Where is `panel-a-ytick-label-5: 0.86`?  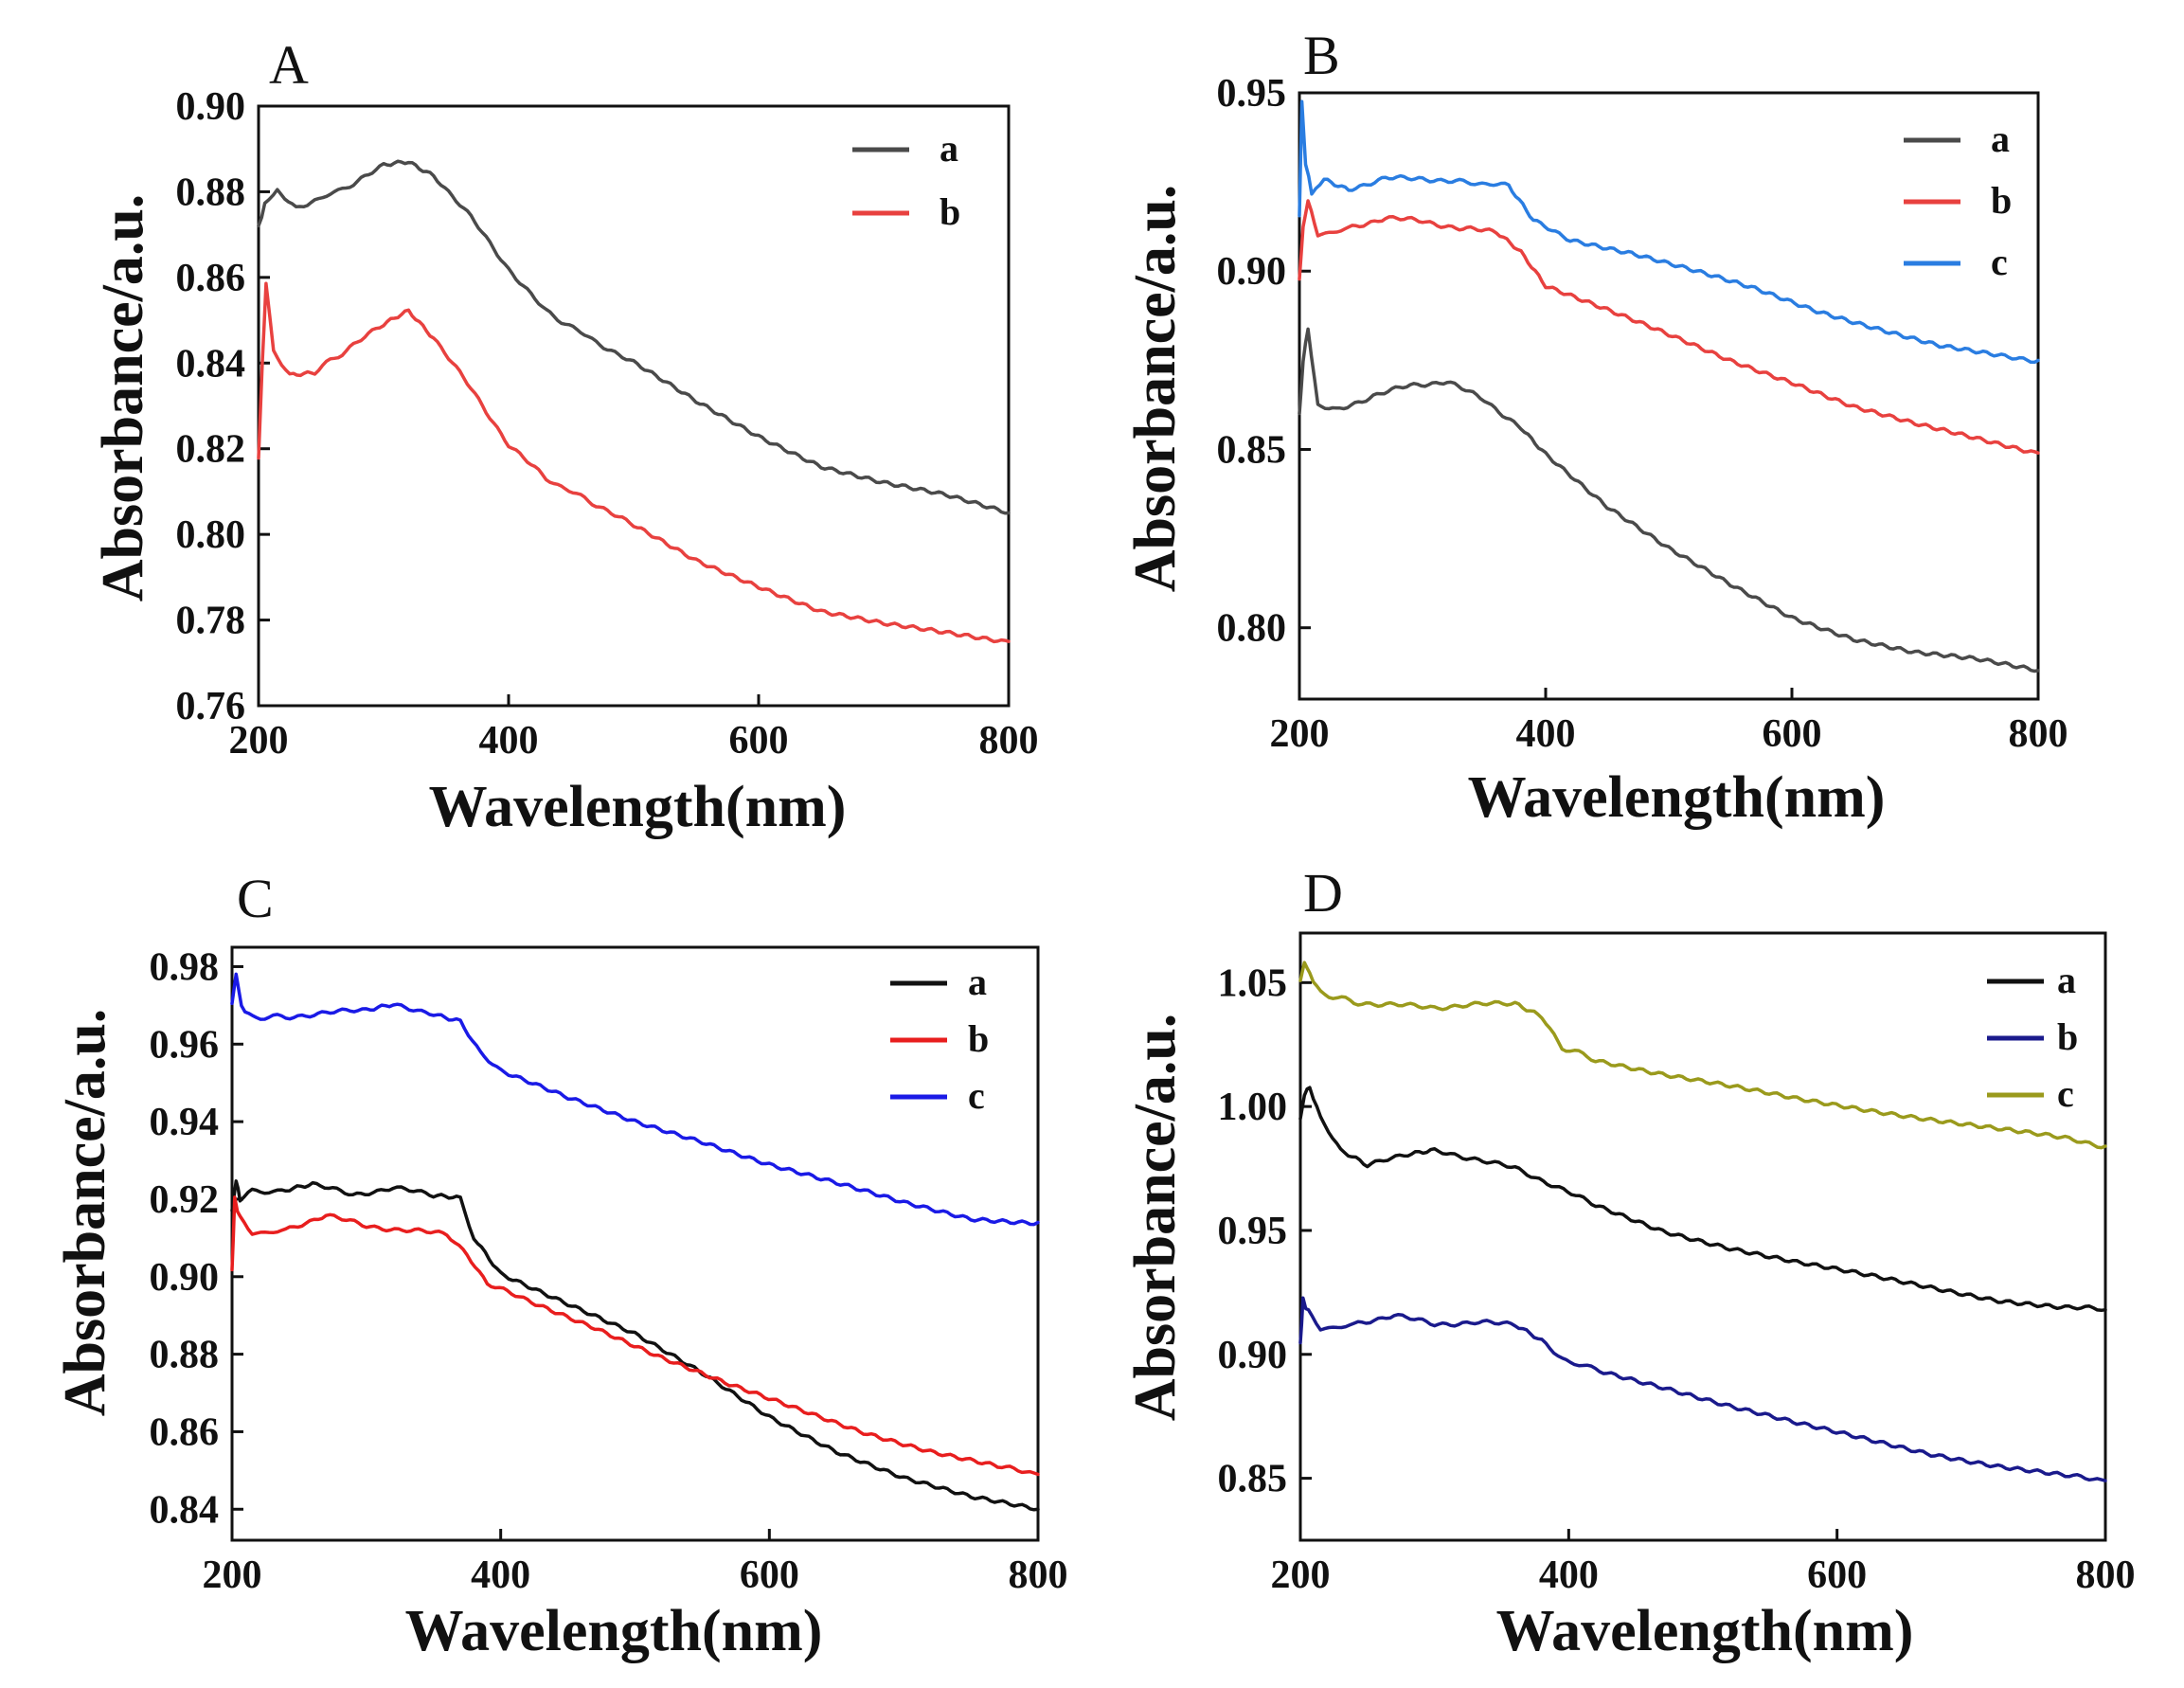
panel-a-ytick-label-5: 0.86 is located at coordinates (211, 279).